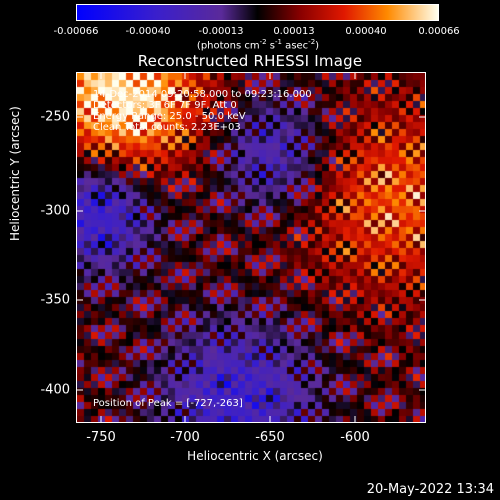 This screenshot has width=500, height=500. I want to click on y-tick-label: -250, so click(55, 117).